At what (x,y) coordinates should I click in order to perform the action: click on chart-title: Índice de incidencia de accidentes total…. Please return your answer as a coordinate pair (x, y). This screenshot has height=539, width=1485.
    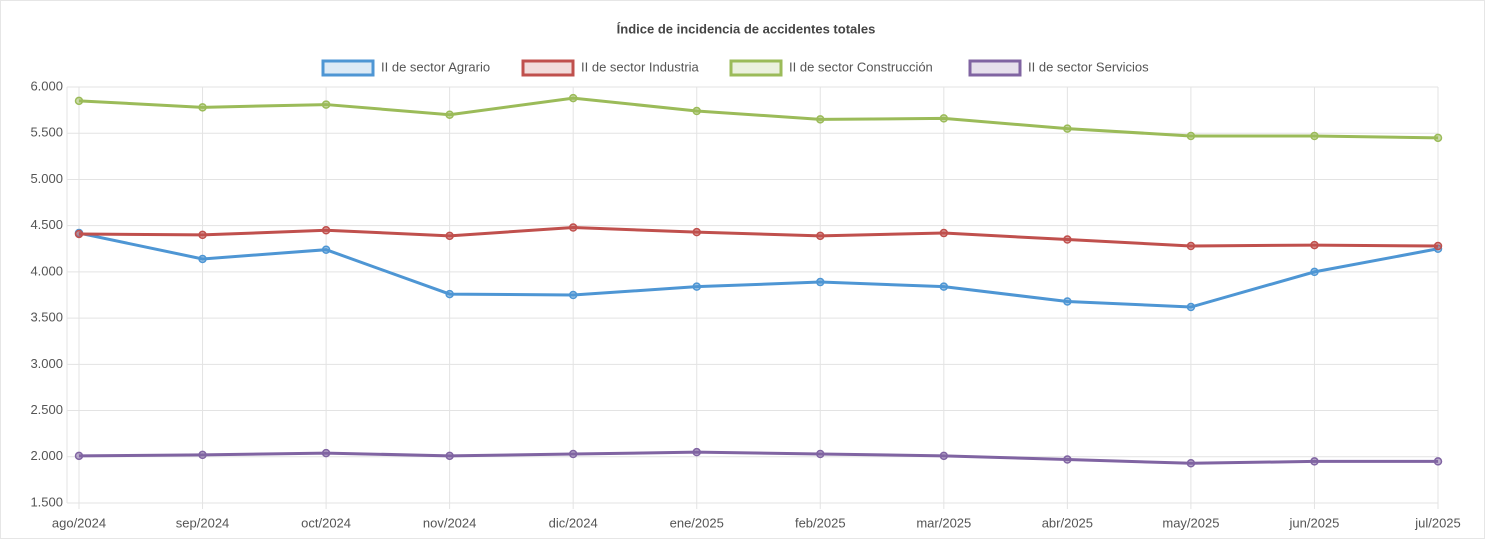
    Looking at the image, I should click on (746, 28).